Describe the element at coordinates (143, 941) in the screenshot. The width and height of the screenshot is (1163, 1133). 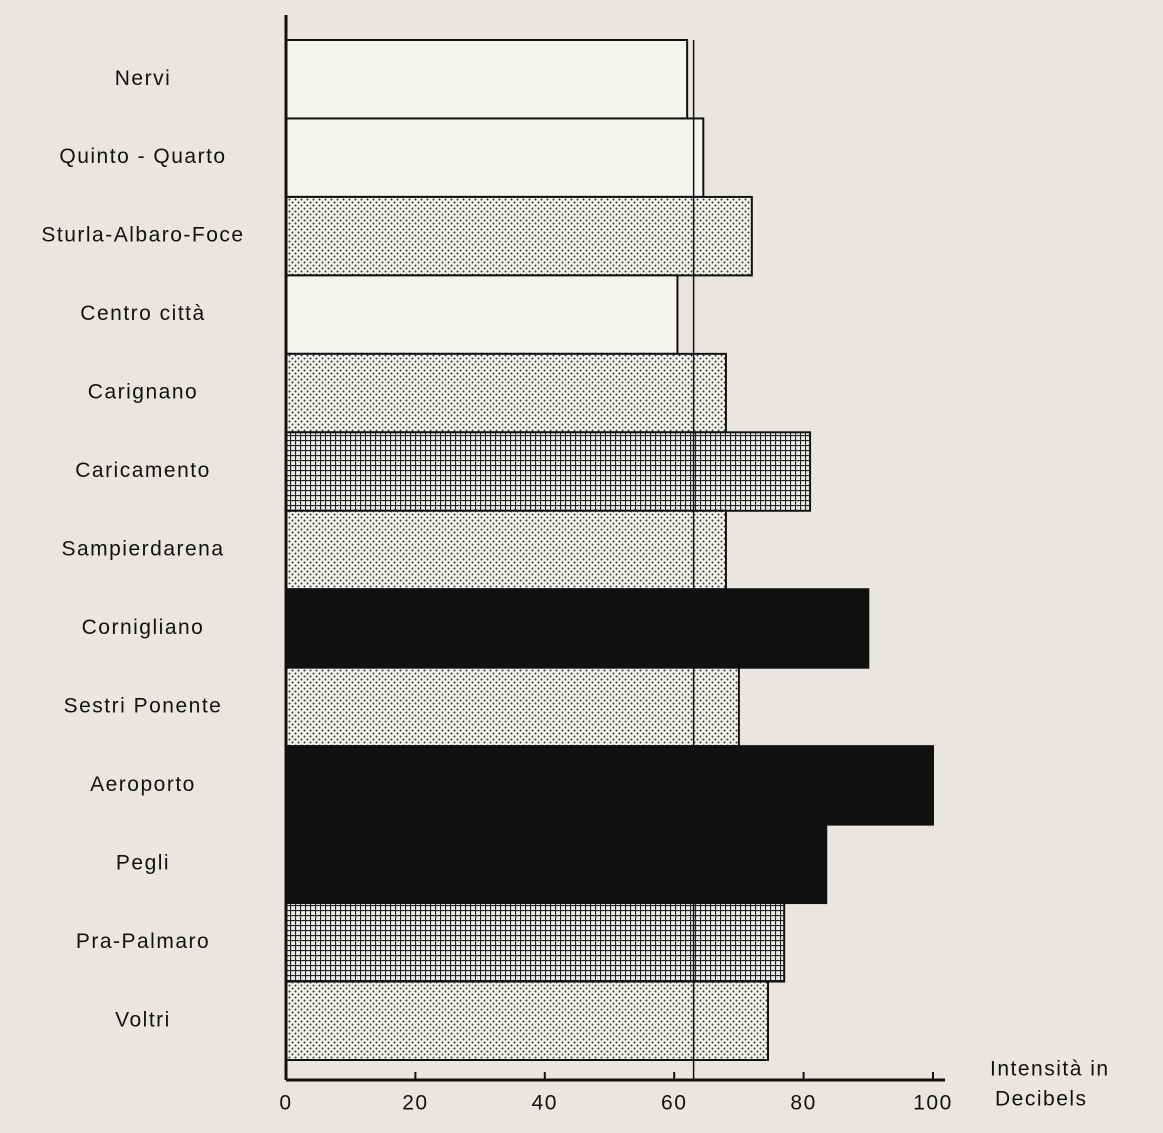
I see `category-label: Pra-Palmaro` at that location.